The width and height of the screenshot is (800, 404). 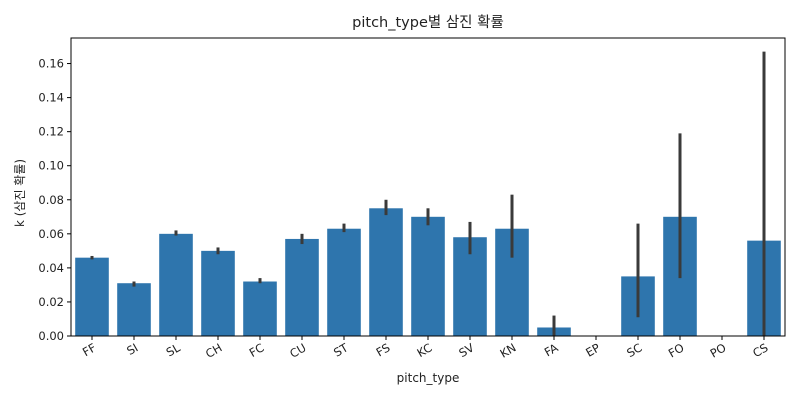 What do you see at coordinates (51, 200) in the screenshot?
I see `y-tick-label: 0.08` at bounding box center [51, 200].